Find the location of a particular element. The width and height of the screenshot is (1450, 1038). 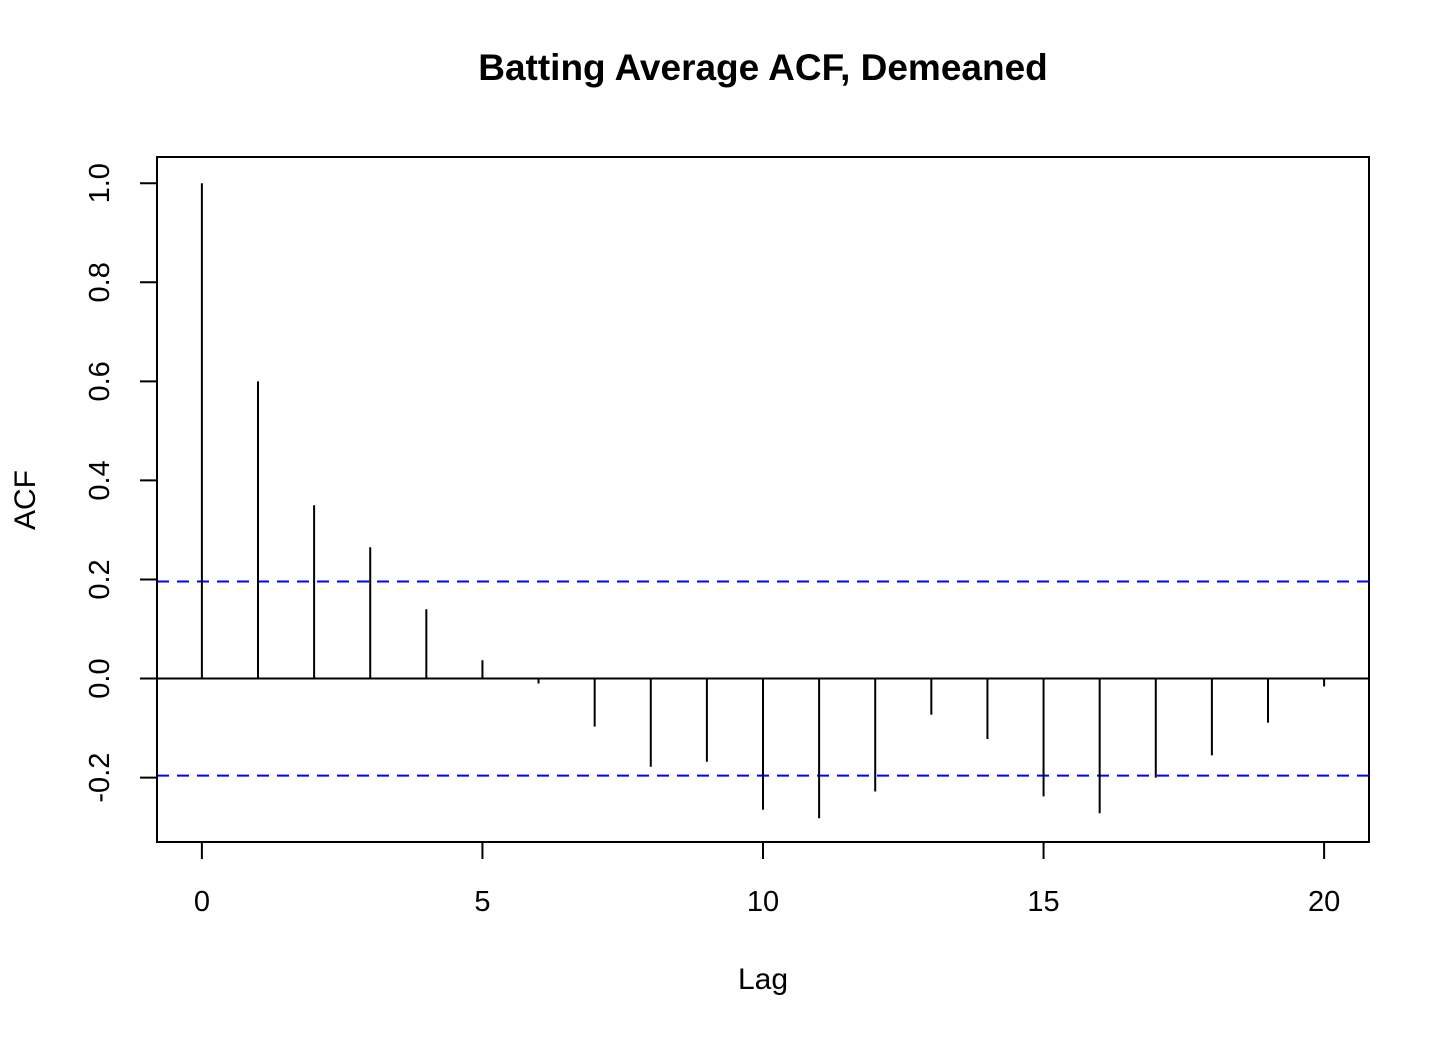

y-tick-label-0.0: 0.0 is located at coordinates (100, 678).